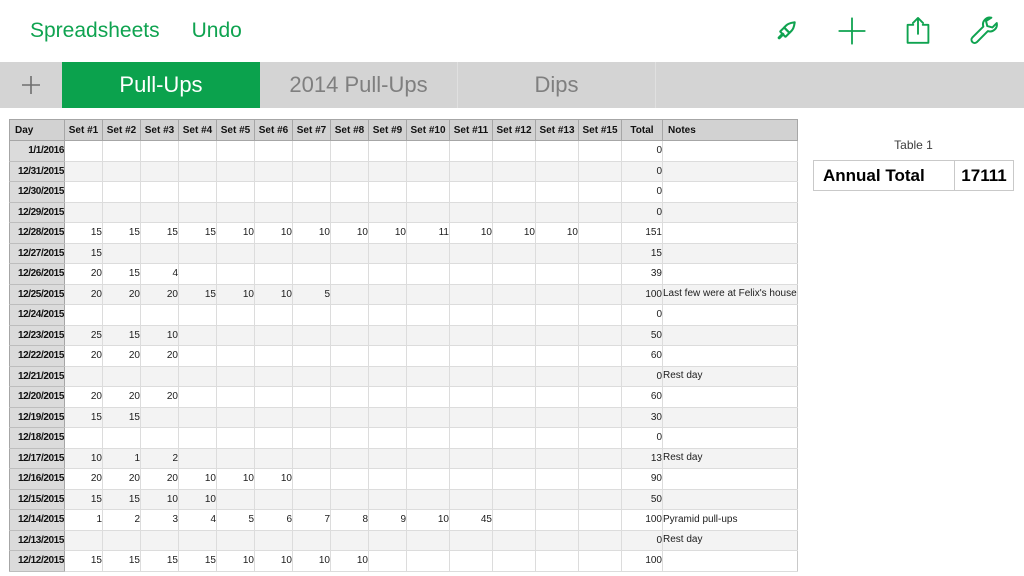  What do you see at coordinates (37, 376) in the screenshot?
I see `row-header-date: 12/21/2015` at bounding box center [37, 376].